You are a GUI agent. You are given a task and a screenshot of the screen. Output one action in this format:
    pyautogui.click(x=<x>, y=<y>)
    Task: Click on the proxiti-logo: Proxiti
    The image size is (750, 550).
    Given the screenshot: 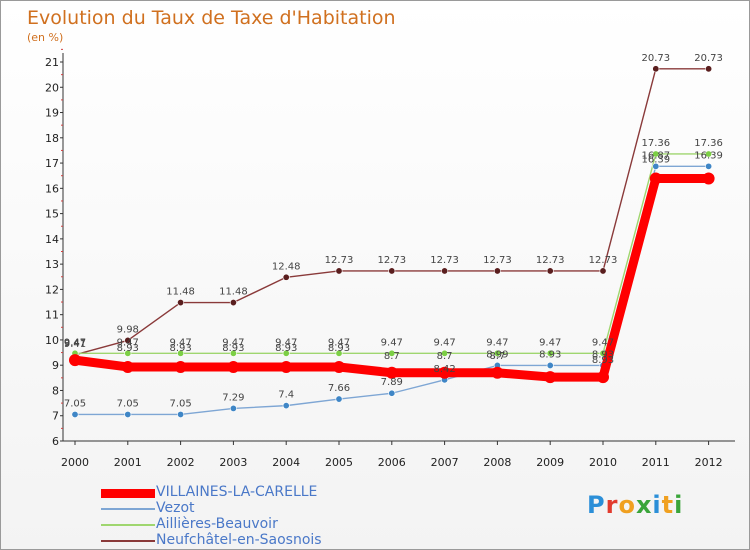 What is the action you would take?
    pyautogui.click(x=635, y=505)
    